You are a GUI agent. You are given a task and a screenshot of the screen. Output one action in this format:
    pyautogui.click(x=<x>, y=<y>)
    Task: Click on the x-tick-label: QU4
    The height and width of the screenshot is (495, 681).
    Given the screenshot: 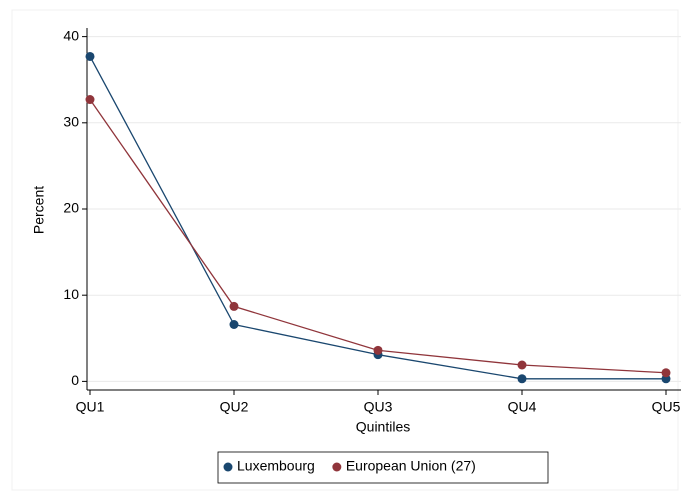 What is the action you would take?
    pyautogui.click(x=522, y=407)
    